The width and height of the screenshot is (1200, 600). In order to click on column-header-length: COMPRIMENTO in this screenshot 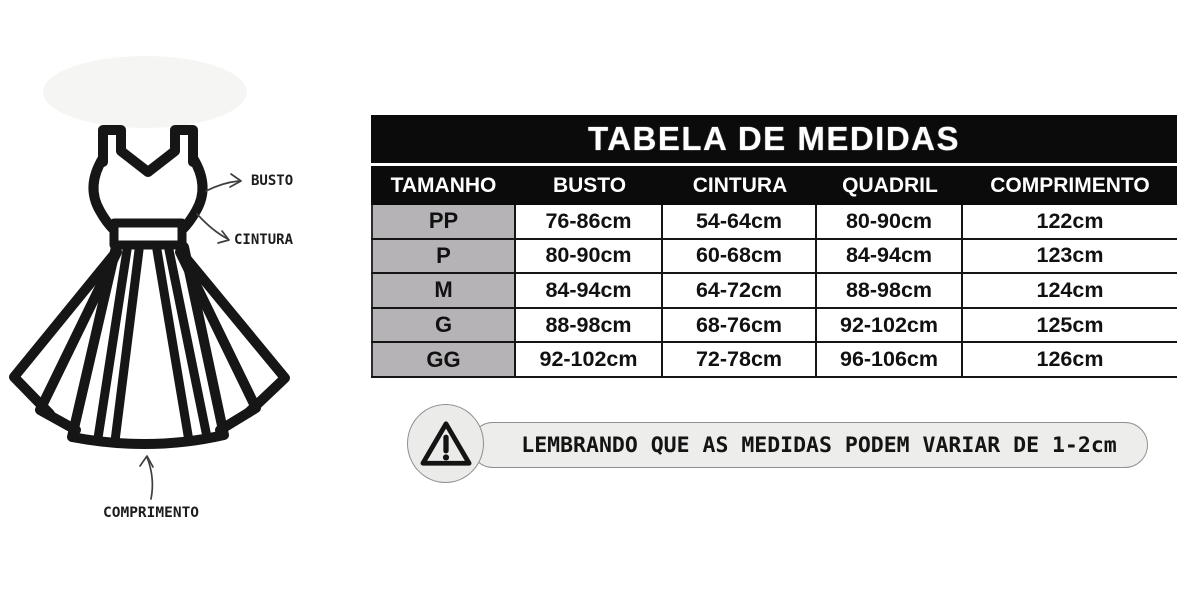, I will do `click(1070, 185)`.